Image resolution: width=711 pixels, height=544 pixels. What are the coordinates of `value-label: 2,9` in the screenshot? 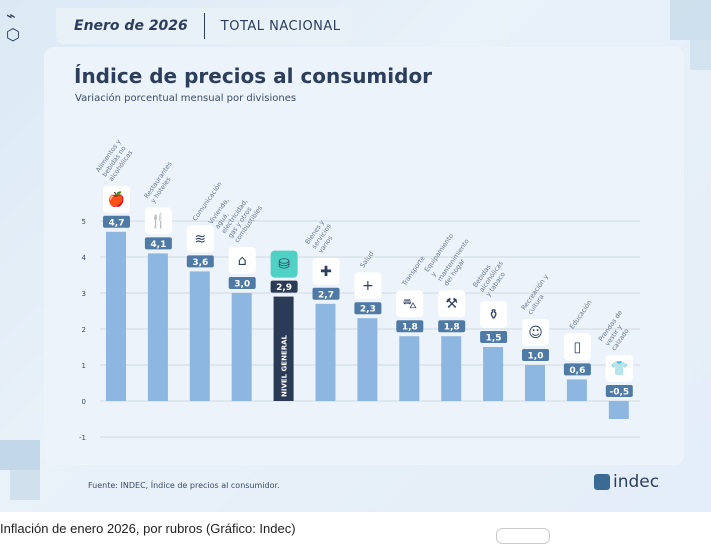 It's located at (284, 288).